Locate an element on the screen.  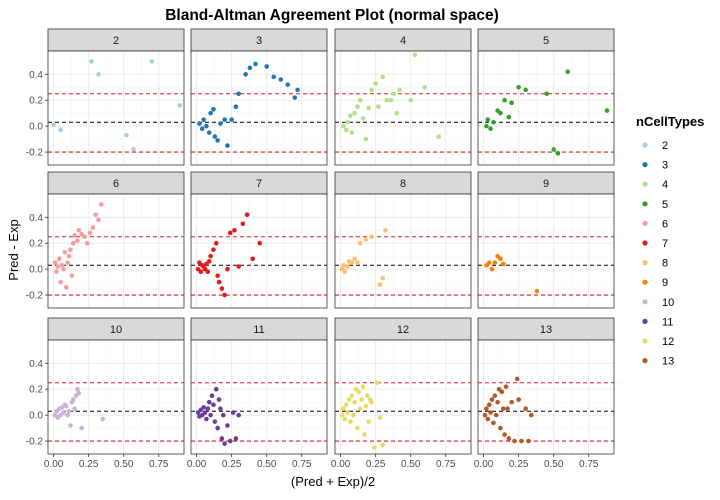
facet-strip-label: 4 is located at coordinates (403, 41).